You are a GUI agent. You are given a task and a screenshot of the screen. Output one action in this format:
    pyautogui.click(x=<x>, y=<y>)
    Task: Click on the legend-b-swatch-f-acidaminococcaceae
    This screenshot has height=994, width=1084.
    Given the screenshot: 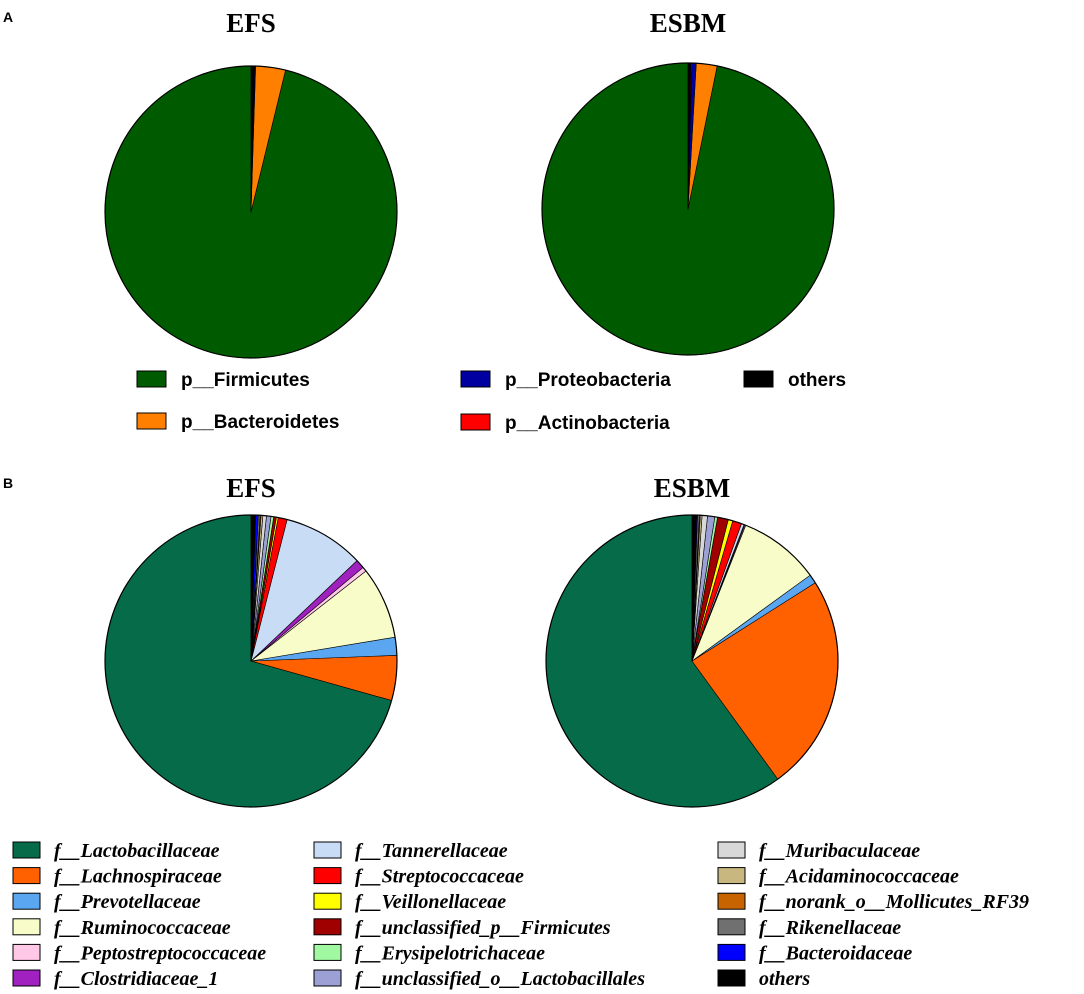 What is the action you would take?
    pyautogui.click(x=731, y=876)
    